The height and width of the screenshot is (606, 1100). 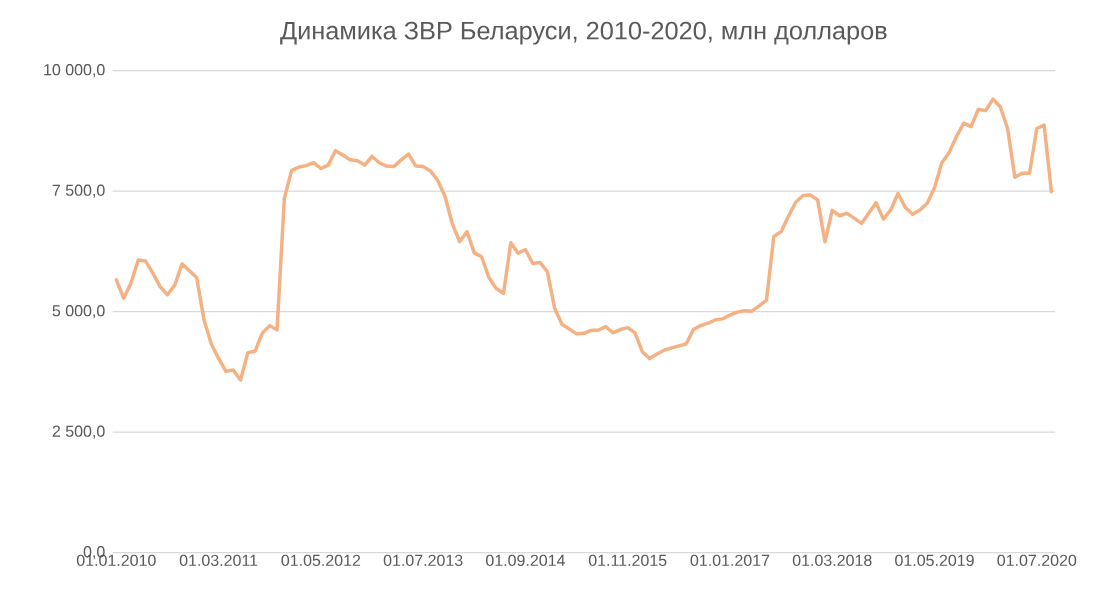 What do you see at coordinates (583, 33) in the screenshot?
I see `chart-title: Динамика ЗВР Беларуси, 2010-2020, млн долларов` at bounding box center [583, 33].